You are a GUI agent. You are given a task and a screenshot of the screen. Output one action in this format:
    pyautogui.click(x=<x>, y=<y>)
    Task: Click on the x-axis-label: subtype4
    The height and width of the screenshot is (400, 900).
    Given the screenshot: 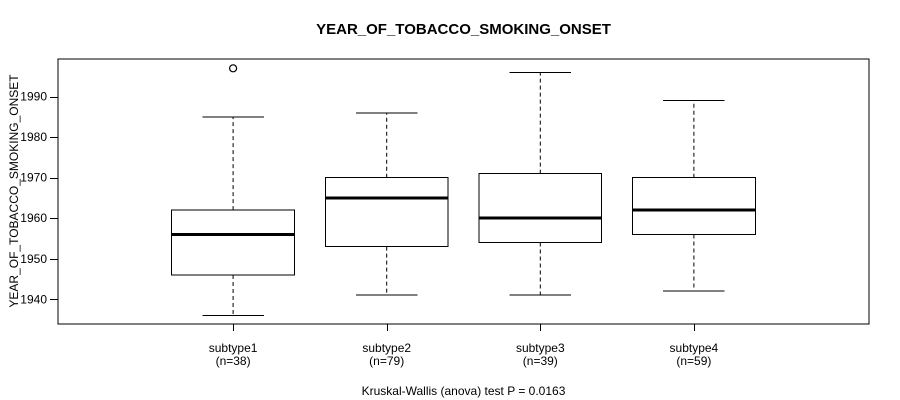 What is the action you would take?
    pyautogui.click(x=694, y=348)
    